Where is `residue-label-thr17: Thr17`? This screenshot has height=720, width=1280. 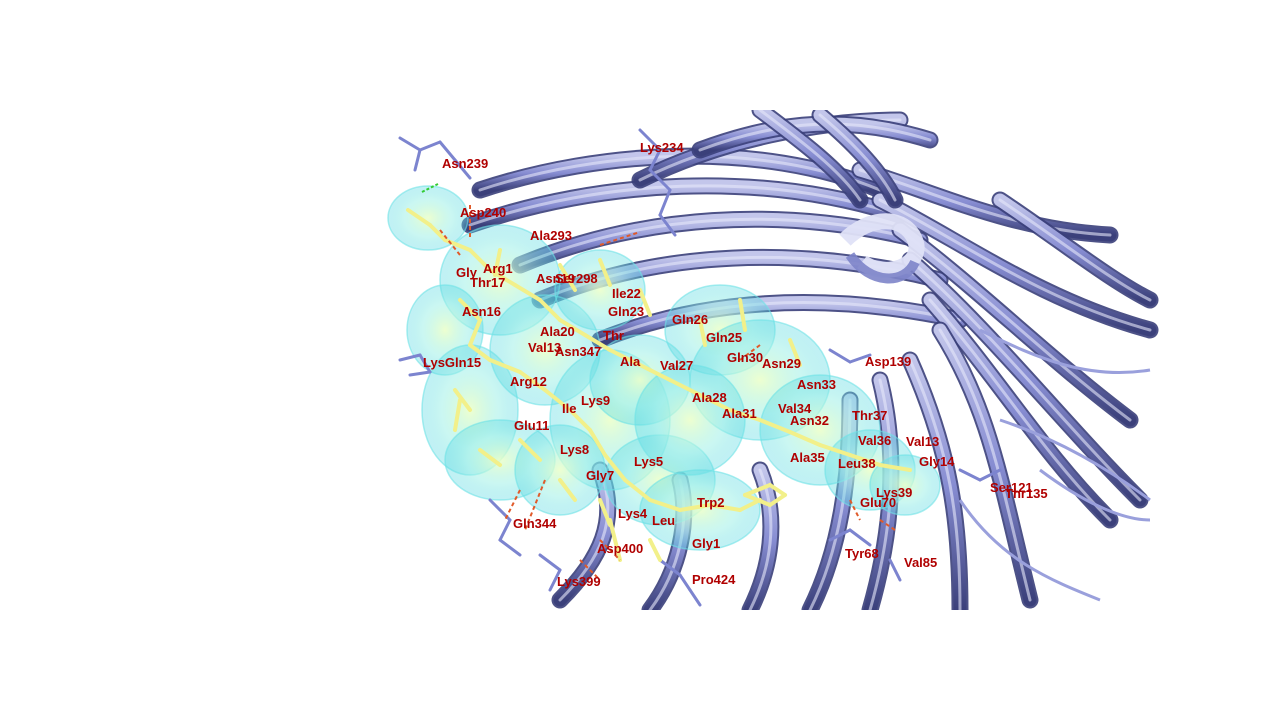 residue-label-thr17: Thr17 is located at coordinates (487, 282).